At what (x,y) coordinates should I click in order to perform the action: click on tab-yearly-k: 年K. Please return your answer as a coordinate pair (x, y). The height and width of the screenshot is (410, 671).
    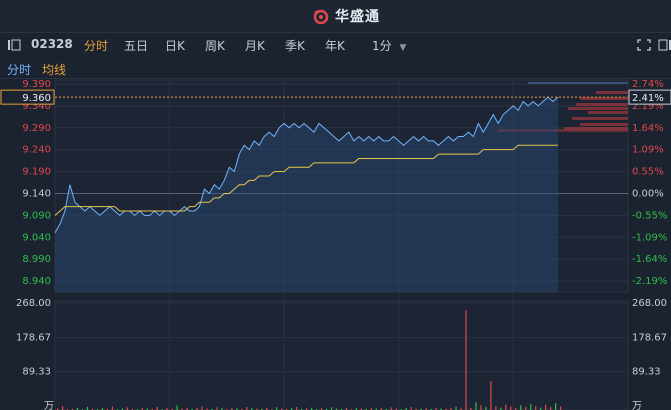
    Looking at the image, I should click on (335, 46).